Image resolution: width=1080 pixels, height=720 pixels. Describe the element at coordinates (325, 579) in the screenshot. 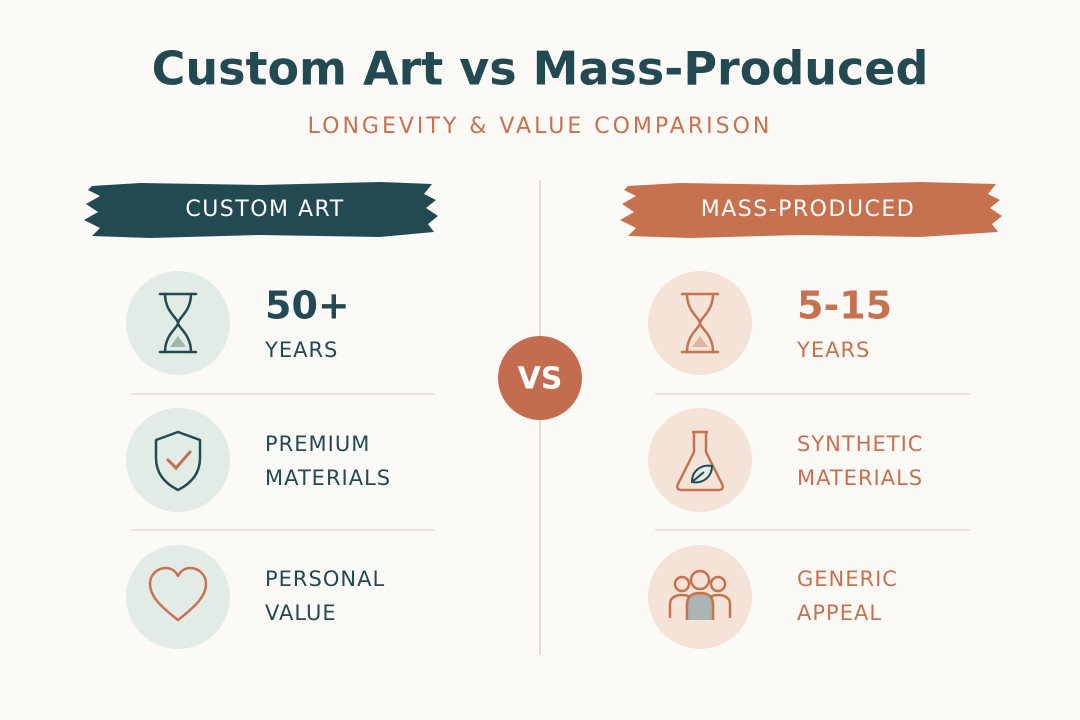

I see `item-label: PERSONAL` at that location.